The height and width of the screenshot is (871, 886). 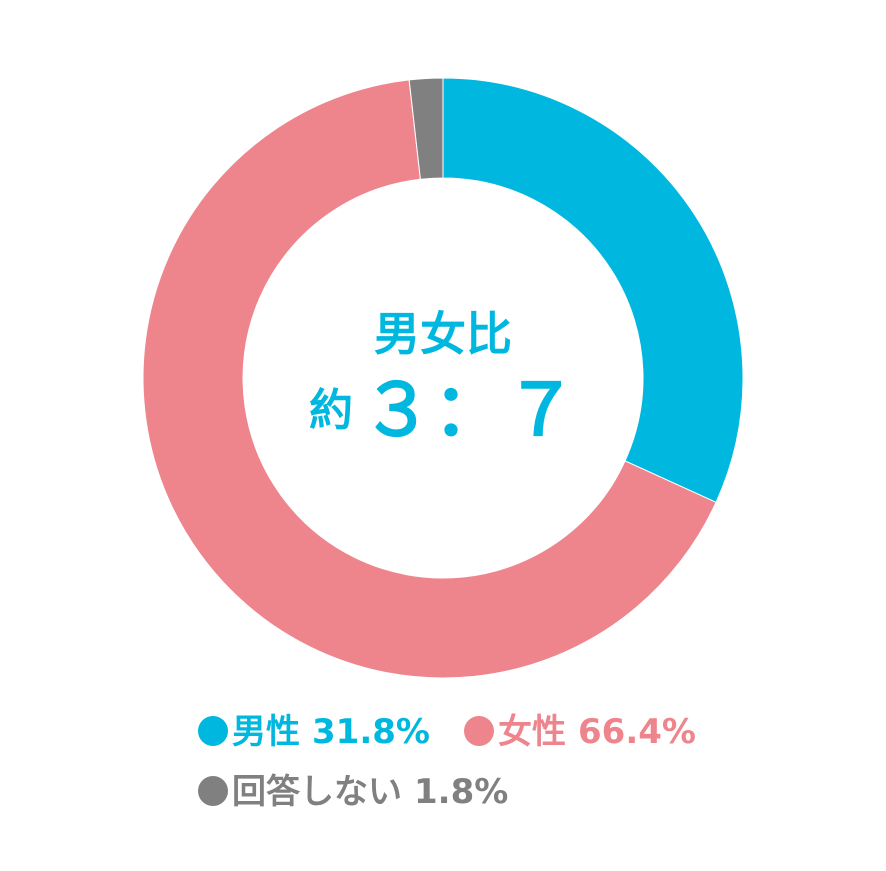 What do you see at coordinates (266, 732) in the screenshot?
I see `legend-label: 男性` at bounding box center [266, 732].